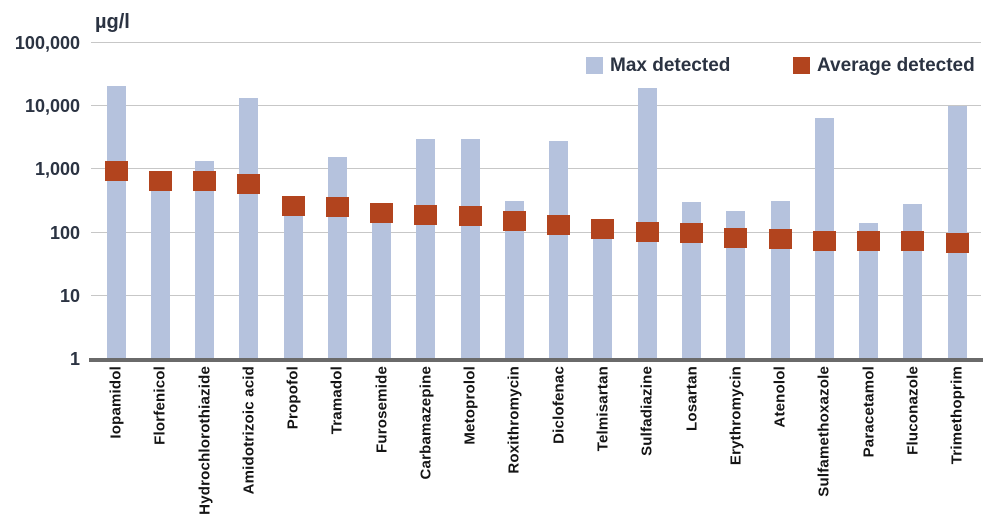 The image size is (1004, 531). What do you see at coordinates (205, 440) in the screenshot?
I see `x-category-label: Hydrochlorothiazide` at bounding box center [205, 440].